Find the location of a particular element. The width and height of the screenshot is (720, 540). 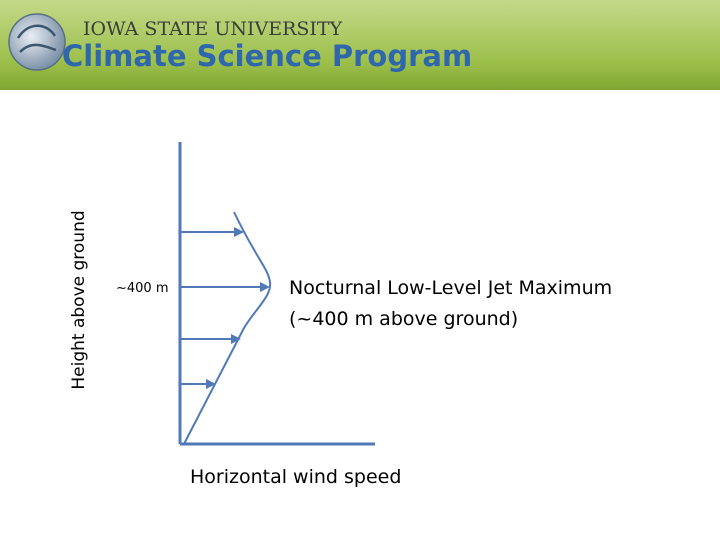

y-axis-label: Height above ground is located at coordinates (79, 299).